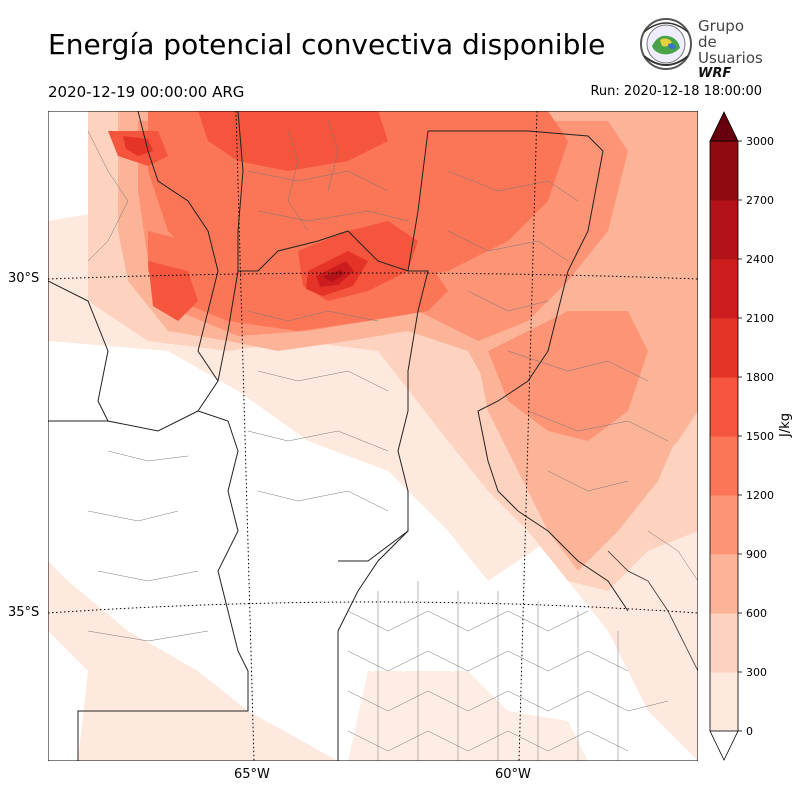  What do you see at coordinates (333, 275) in the screenshot?
I see `cape-level-8-core` at bounding box center [333, 275].